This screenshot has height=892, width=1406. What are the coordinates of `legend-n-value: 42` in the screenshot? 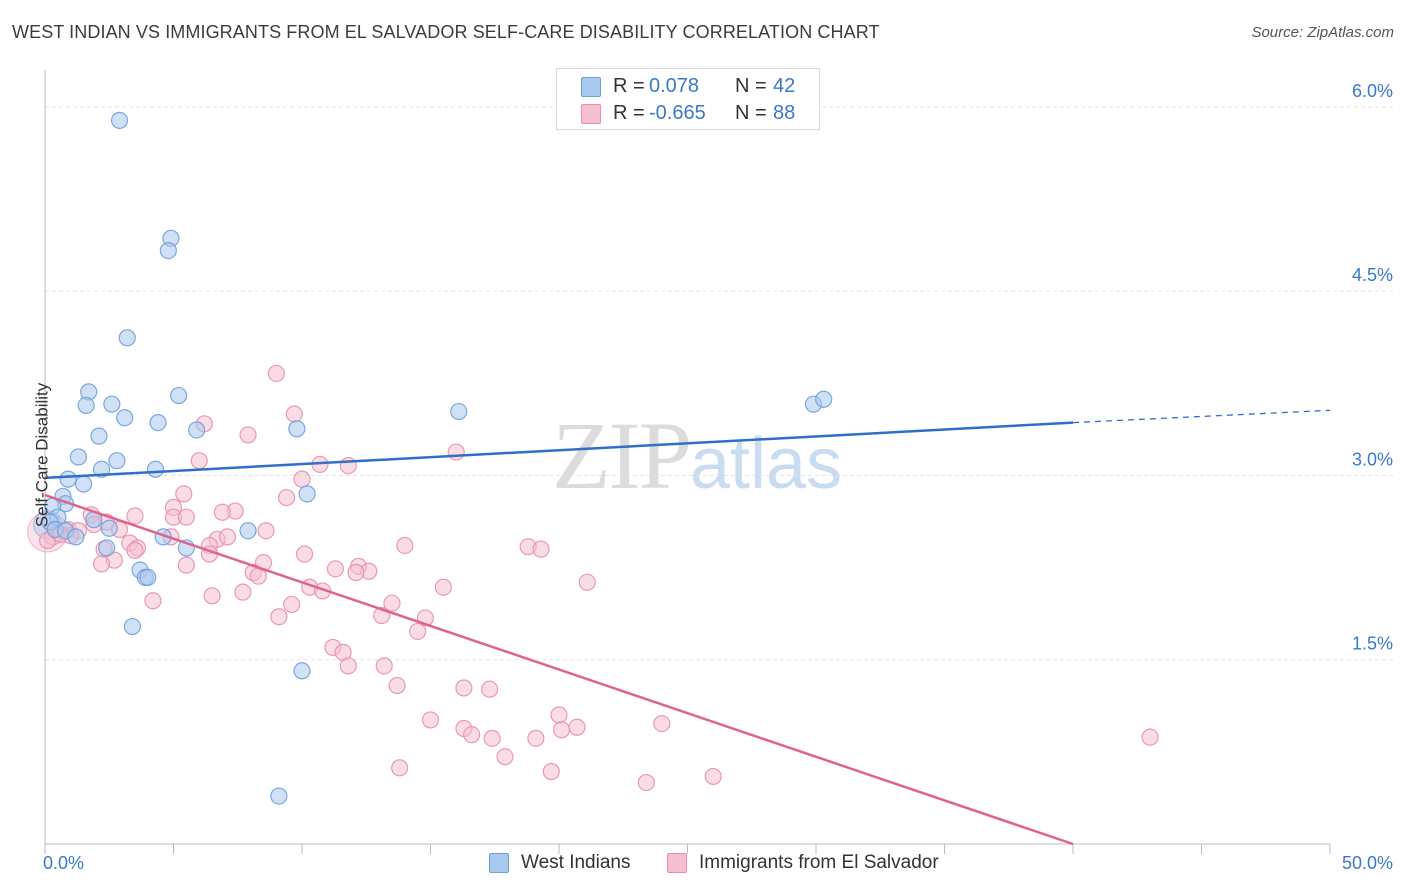 It's located at (784, 86).